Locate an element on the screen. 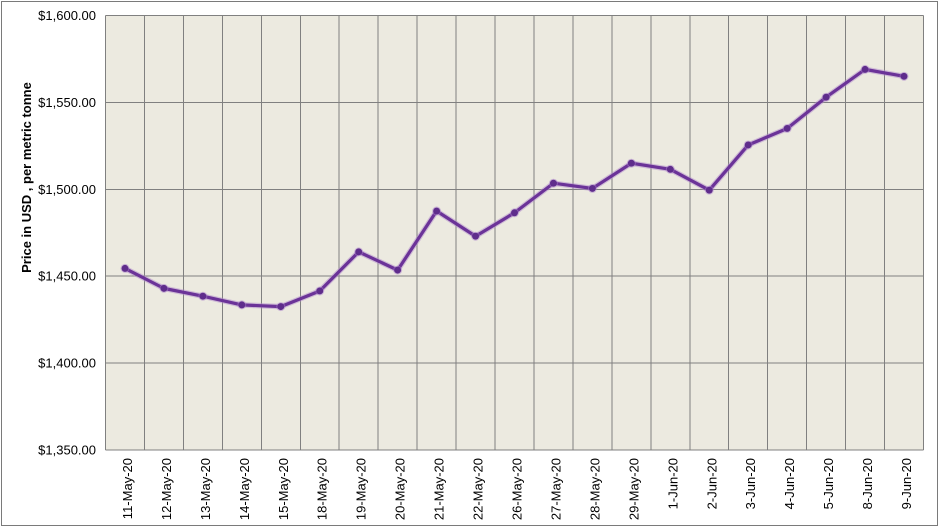 The width and height of the screenshot is (939, 527). svg-text: 26-May-20 is located at coordinates (517, 489).